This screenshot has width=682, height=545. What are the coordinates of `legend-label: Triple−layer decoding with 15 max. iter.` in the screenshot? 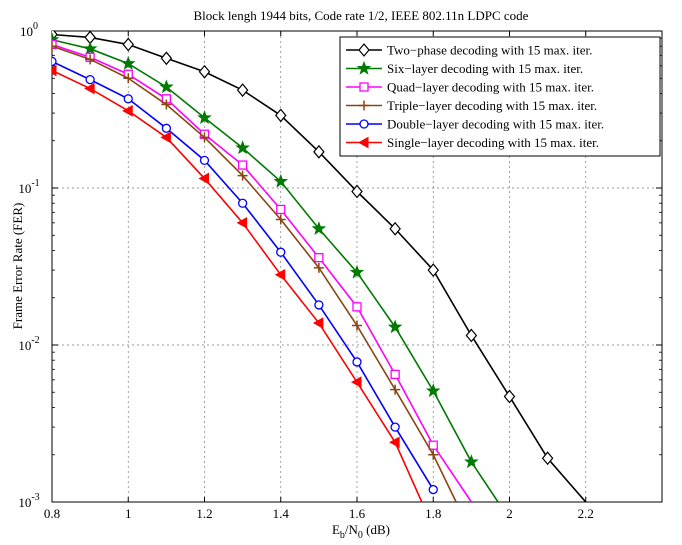 It's located at (492, 105).